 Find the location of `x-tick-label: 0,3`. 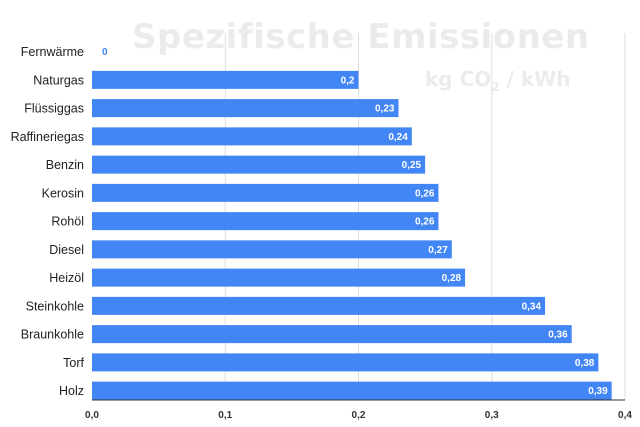

x-tick-label: 0,3 is located at coordinates (492, 415).